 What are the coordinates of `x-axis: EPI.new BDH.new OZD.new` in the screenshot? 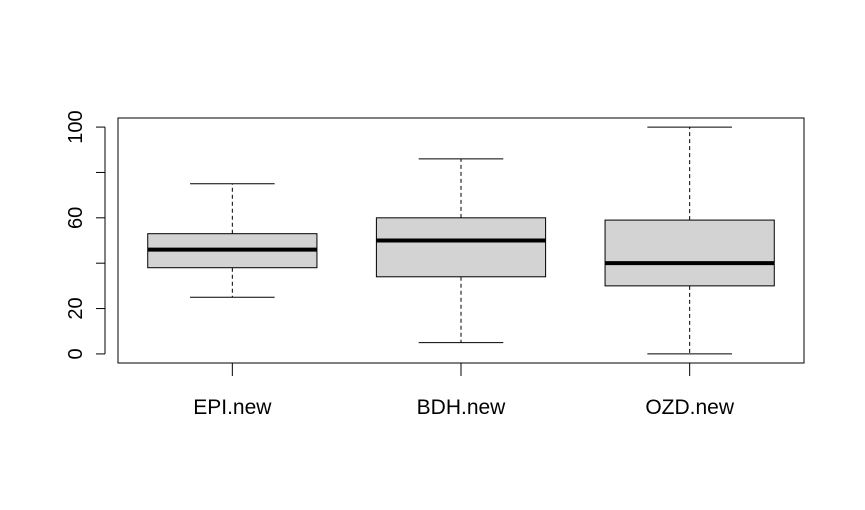 It's located at (464, 391).